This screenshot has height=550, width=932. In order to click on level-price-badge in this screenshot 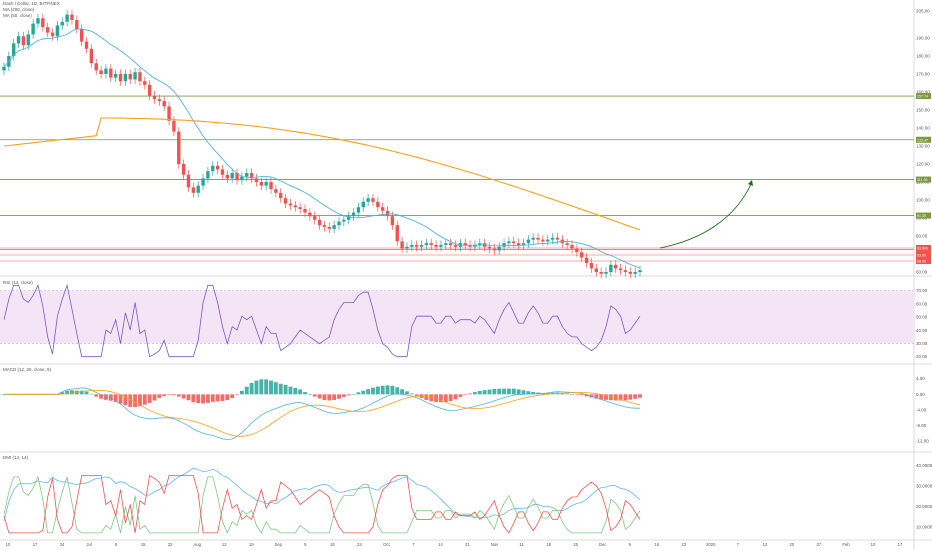, I will do `click(923, 179)`.